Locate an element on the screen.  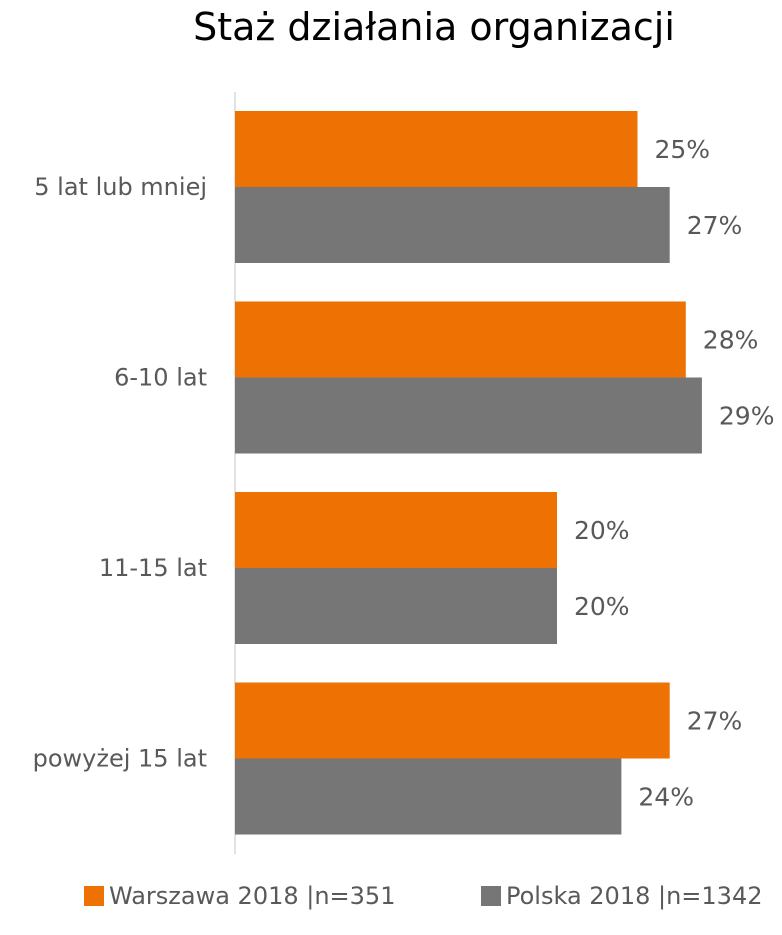
category-label: 5 lat lub mniej is located at coordinates (120, 187).